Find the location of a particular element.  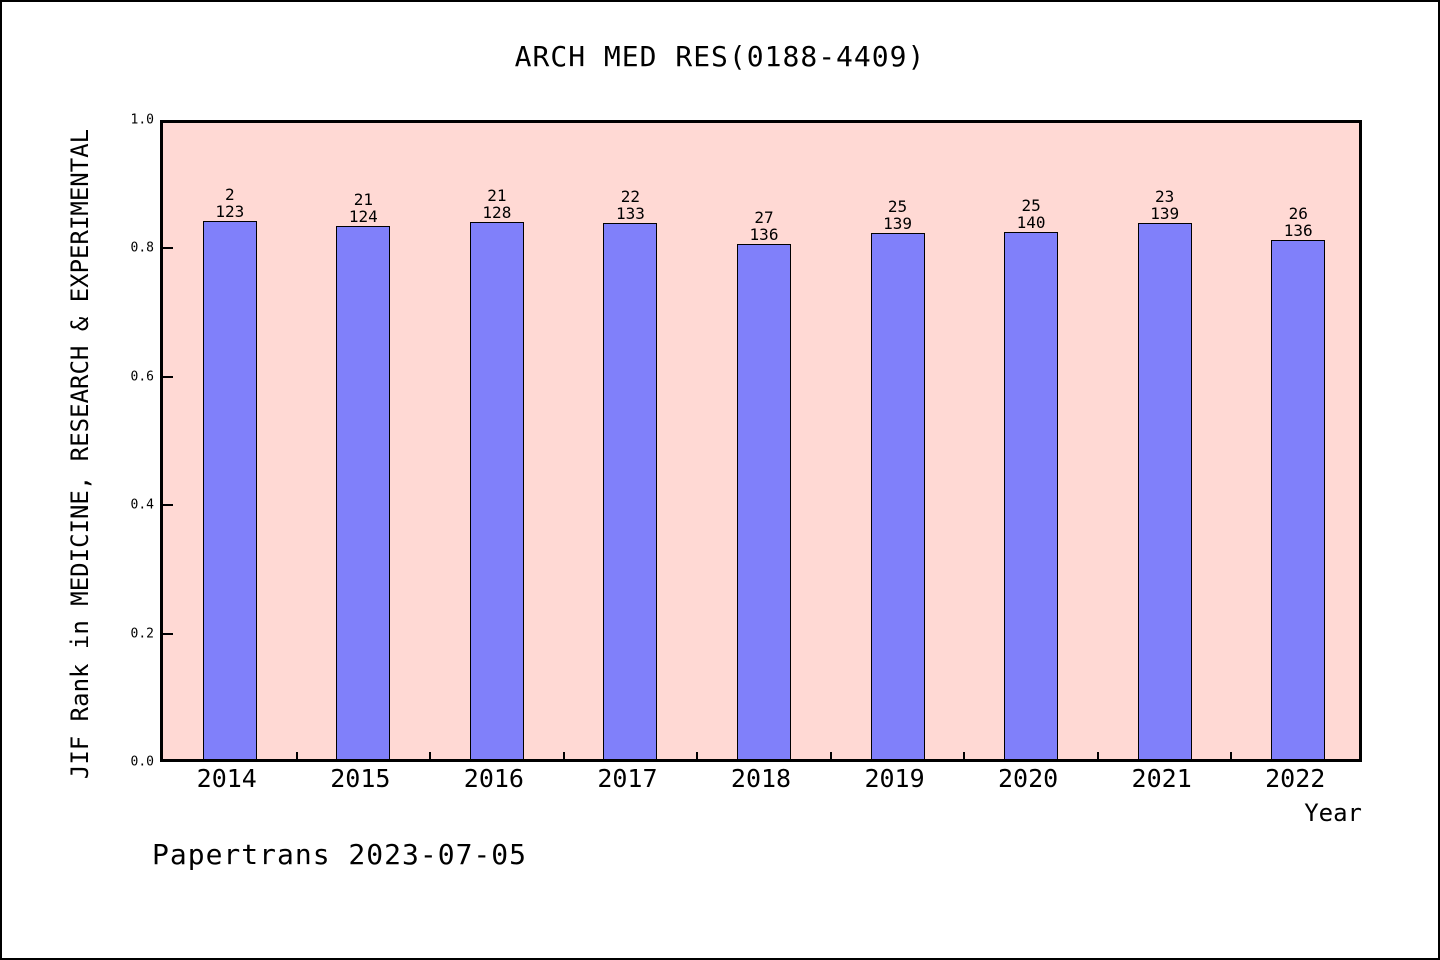

bar-label-total: 123 is located at coordinates (230, 212).